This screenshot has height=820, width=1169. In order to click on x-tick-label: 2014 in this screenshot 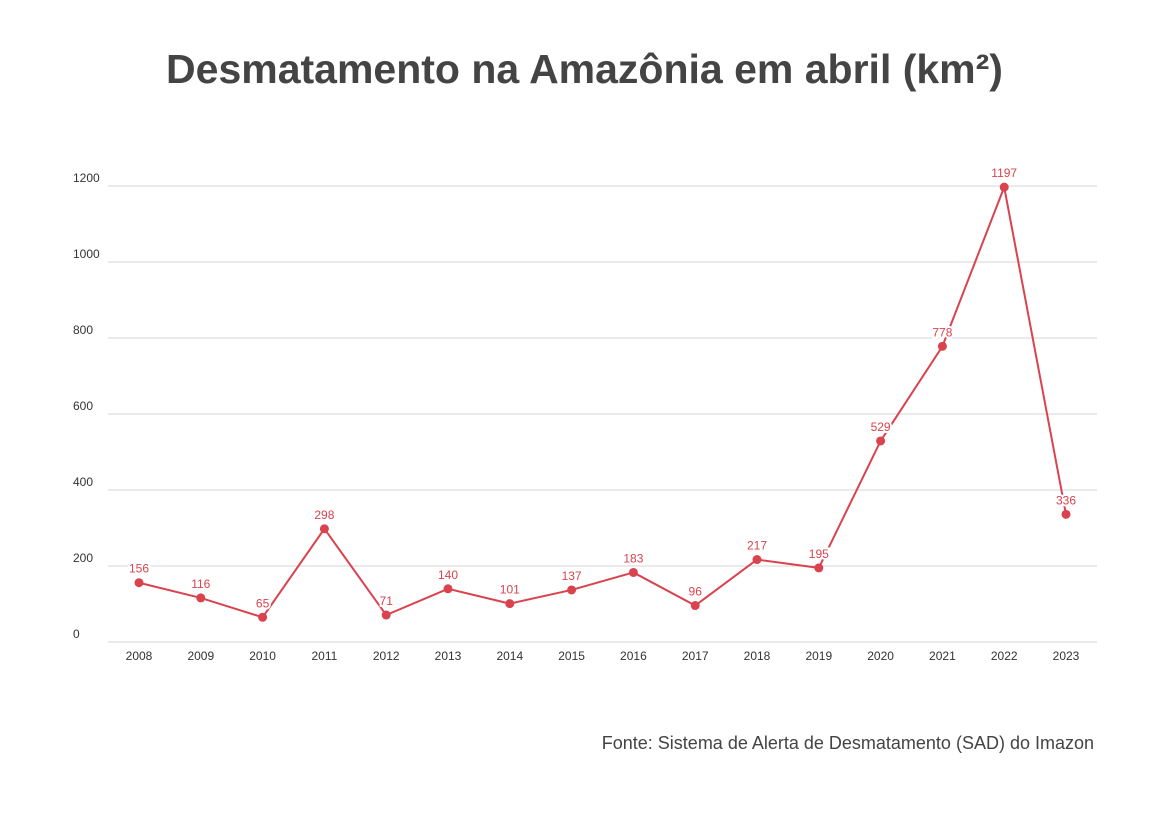, I will do `click(509, 656)`.